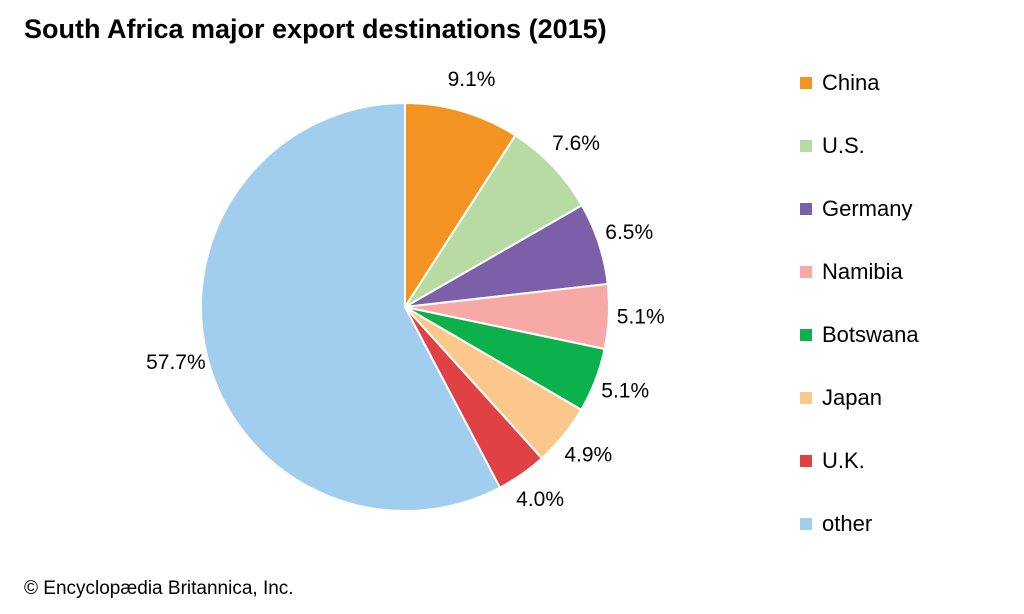  What do you see at coordinates (847, 523) in the screenshot?
I see `legend-label: other` at bounding box center [847, 523].